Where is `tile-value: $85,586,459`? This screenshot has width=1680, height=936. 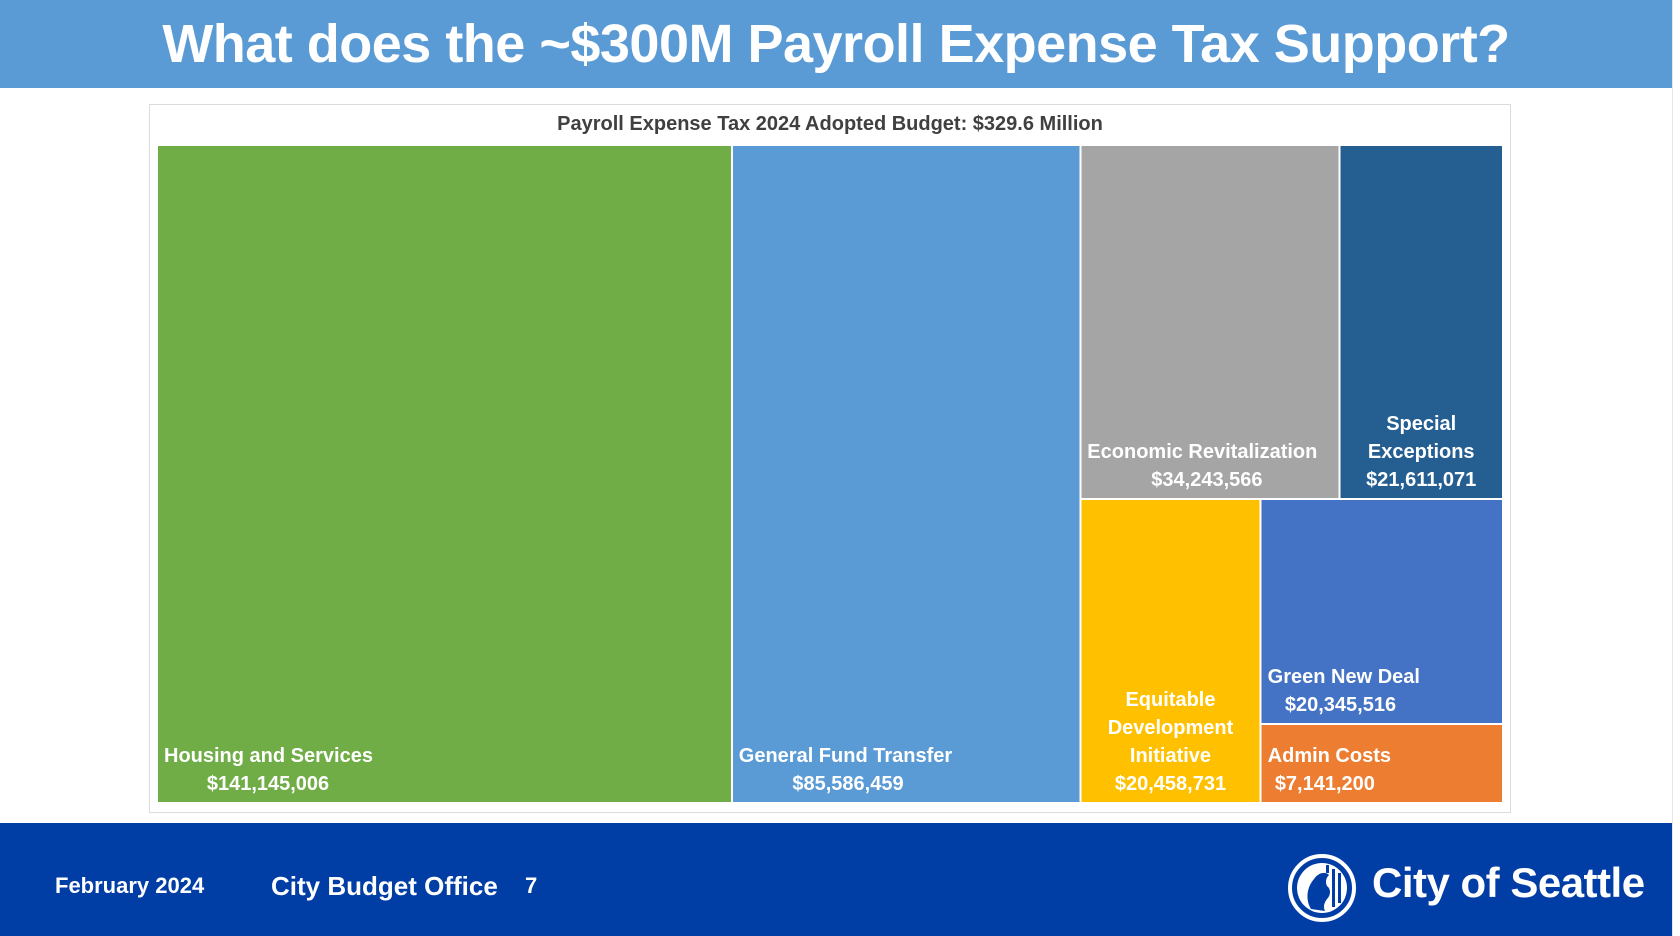
tile-value: $85,586,459 is located at coordinates (847, 784).